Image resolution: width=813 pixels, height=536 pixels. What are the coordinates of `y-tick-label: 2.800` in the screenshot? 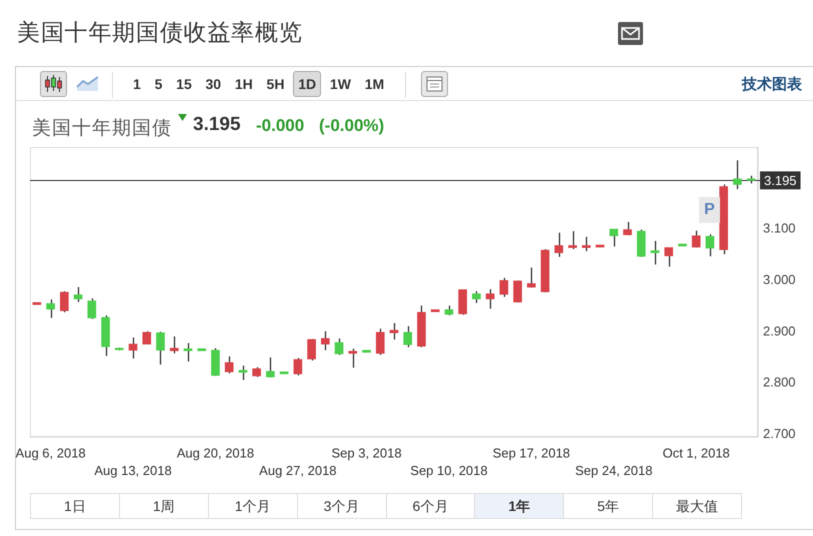 It's located at (779, 382).